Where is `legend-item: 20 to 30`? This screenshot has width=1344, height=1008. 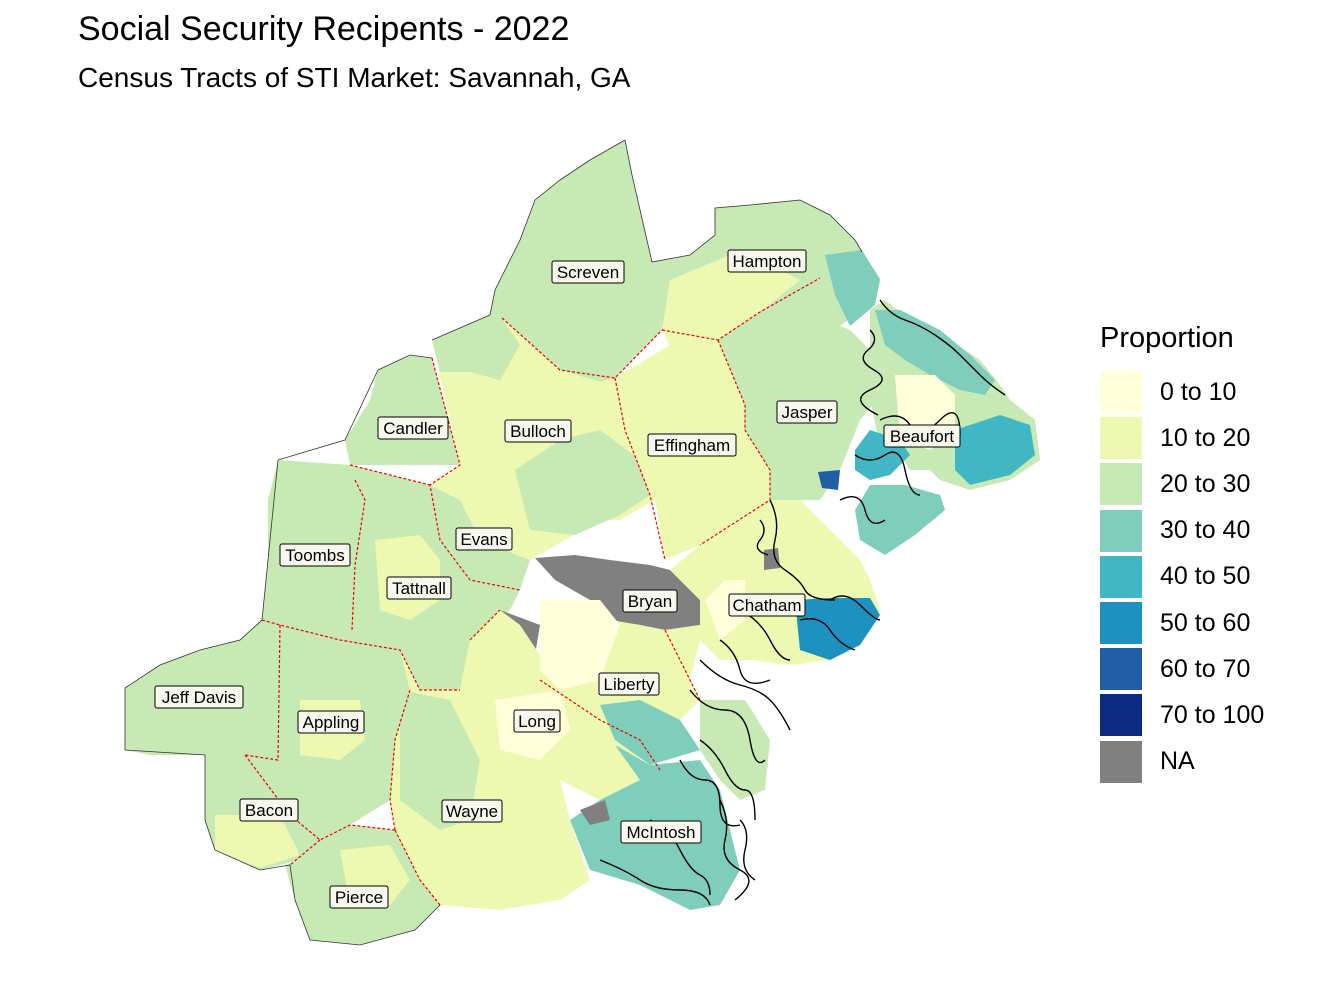
legend-item: 20 to 30 is located at coordinates (1182, 484).